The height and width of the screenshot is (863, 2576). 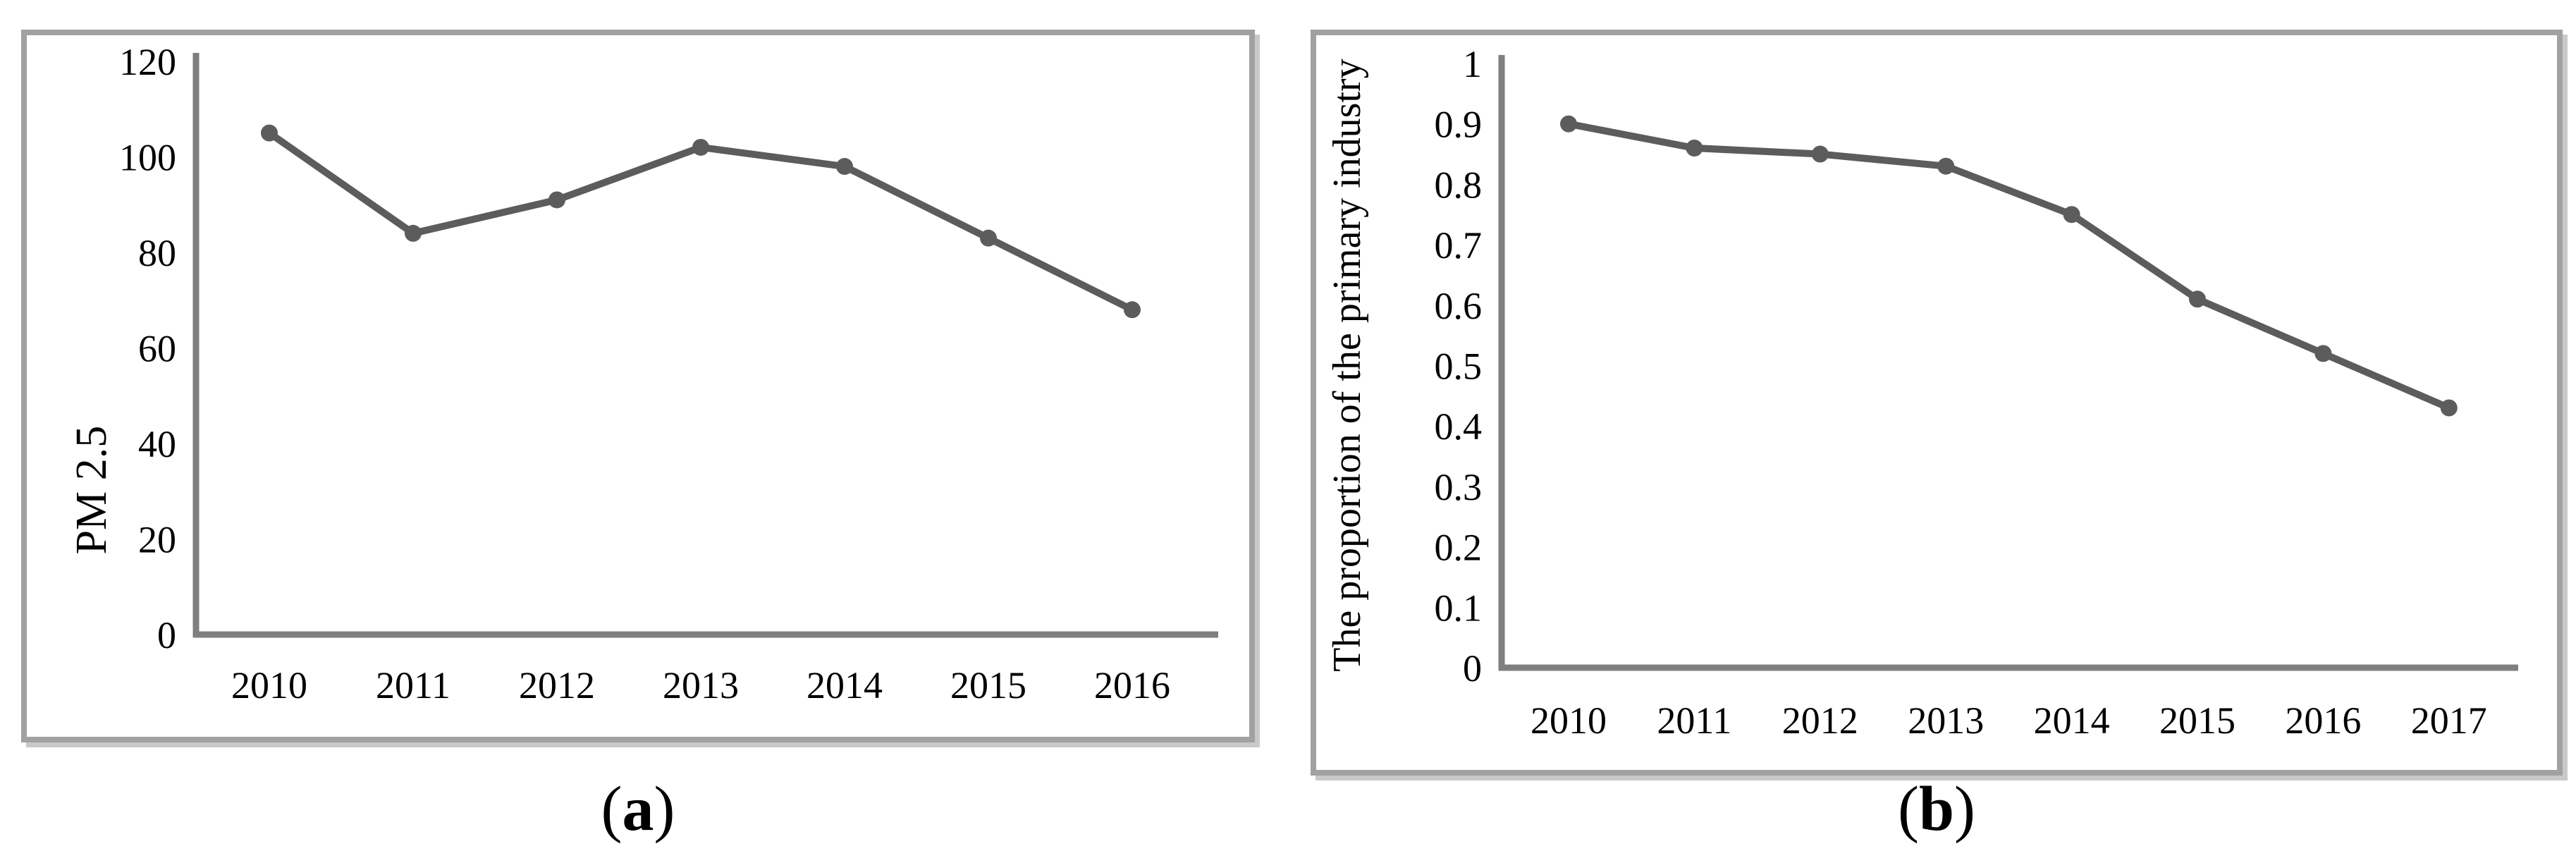 I want to click on y-tick-label: 0.3, so click(x=1459, y=487).